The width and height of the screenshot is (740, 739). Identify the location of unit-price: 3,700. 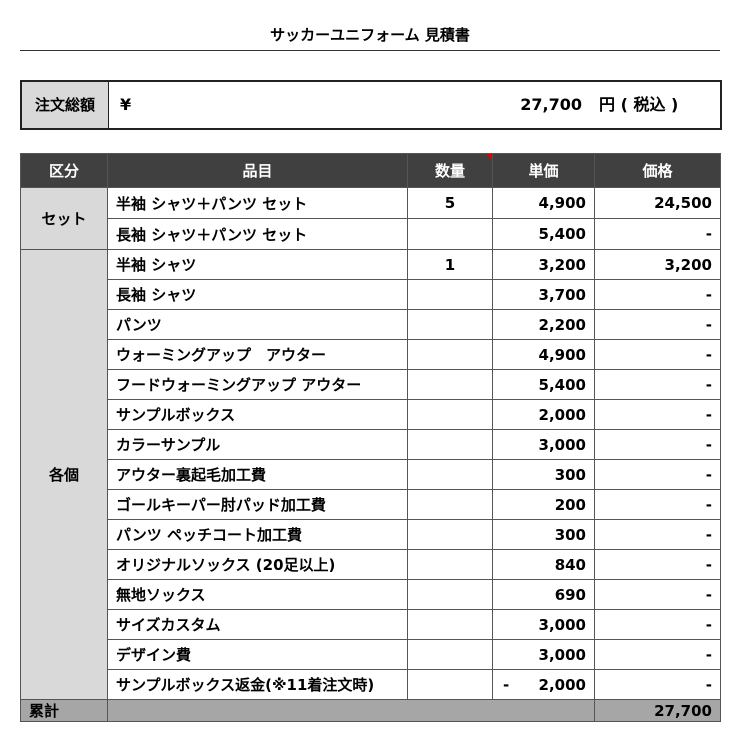
(543, 294).